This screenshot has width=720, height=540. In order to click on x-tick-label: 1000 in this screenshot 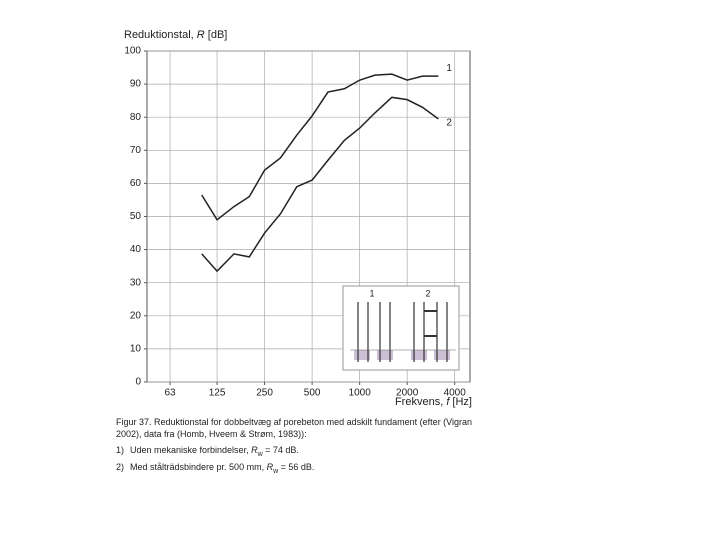, I will do `click(360, 393)`.